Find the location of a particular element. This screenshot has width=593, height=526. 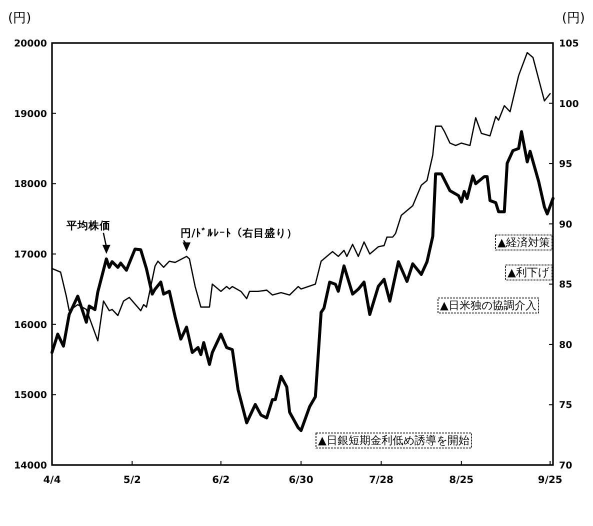

x-tick-label: 5/2 is located at coordinates (132, 480).